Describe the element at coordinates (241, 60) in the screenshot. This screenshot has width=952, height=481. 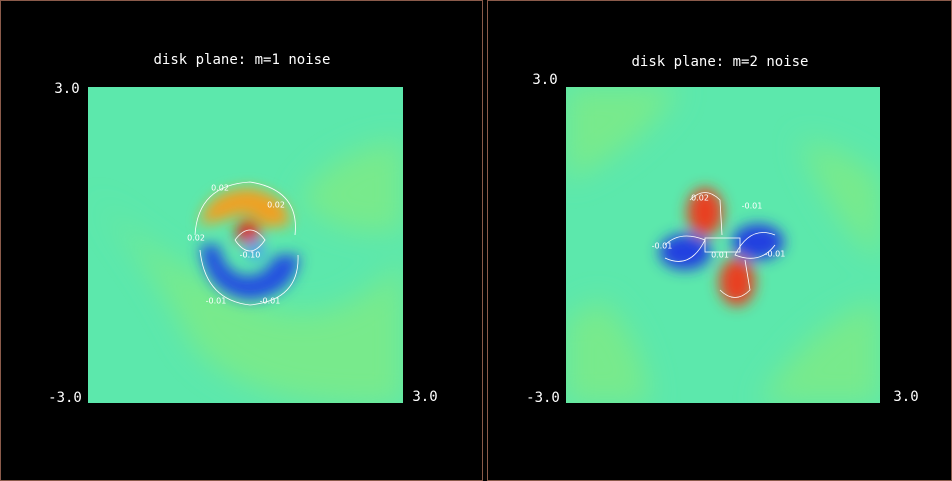
I see `panel-title: disk plane: m=1 noise` at that location.